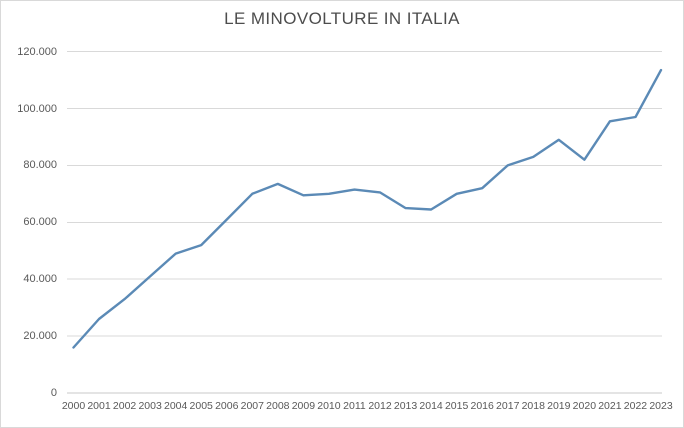 Image resolution: width=684 pixels, height=428 pixels. Describe the element at coordinates (40, 222) in the screenshot. I see `y-tick-label: 60.000` at that location.